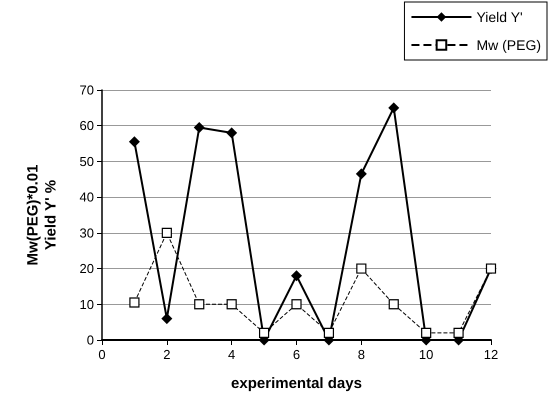 The image size is (549, 402). Describe the element at coordinates (296, 383) in the screenshot. I see `x-axis-title: experimental days` at that location.